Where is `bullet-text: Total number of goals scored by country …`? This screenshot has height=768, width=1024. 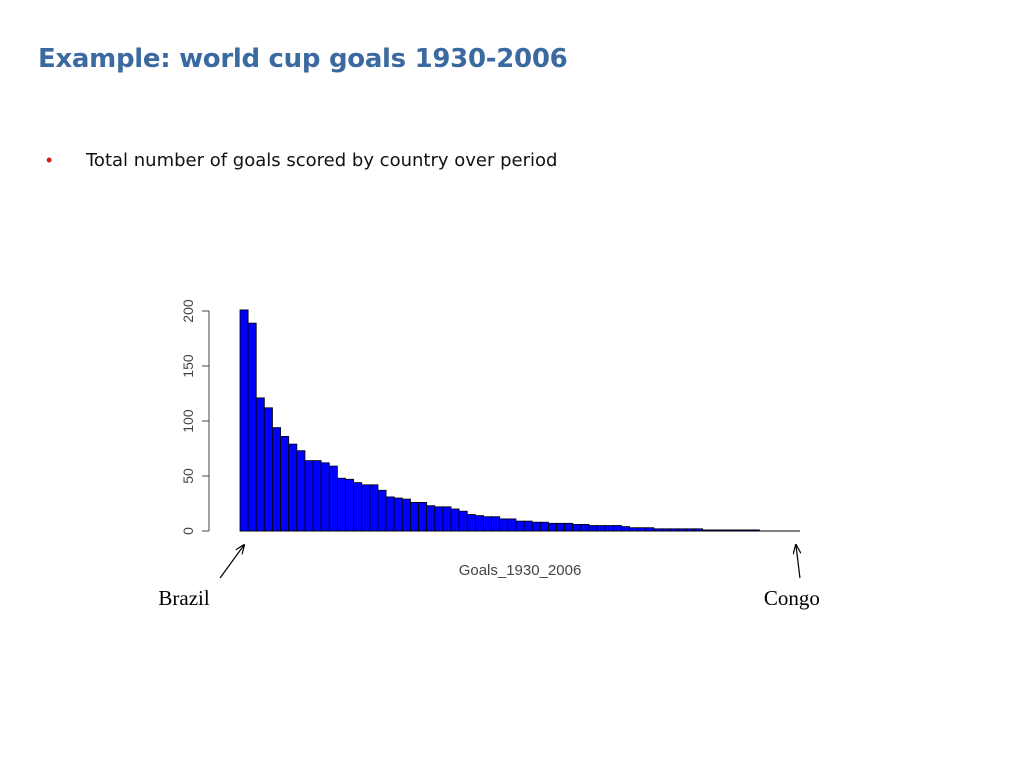
bullet-text: Total number of goals scored by country … is located at coordinates (322, 160).